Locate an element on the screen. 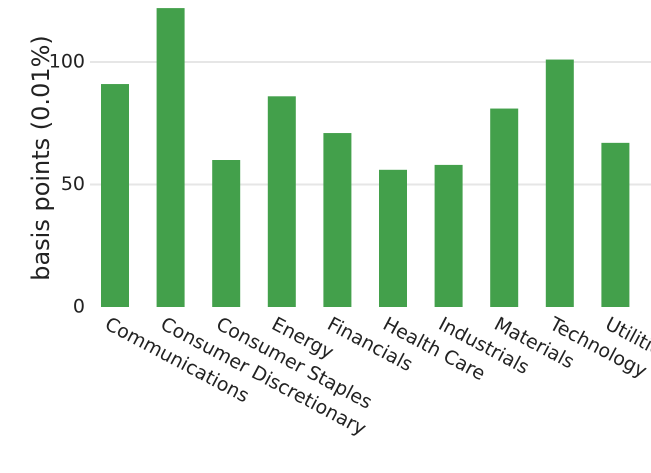 This screenshot has width=651, height=473. y-tick-label: 100 is located at coordinates (67, 62).